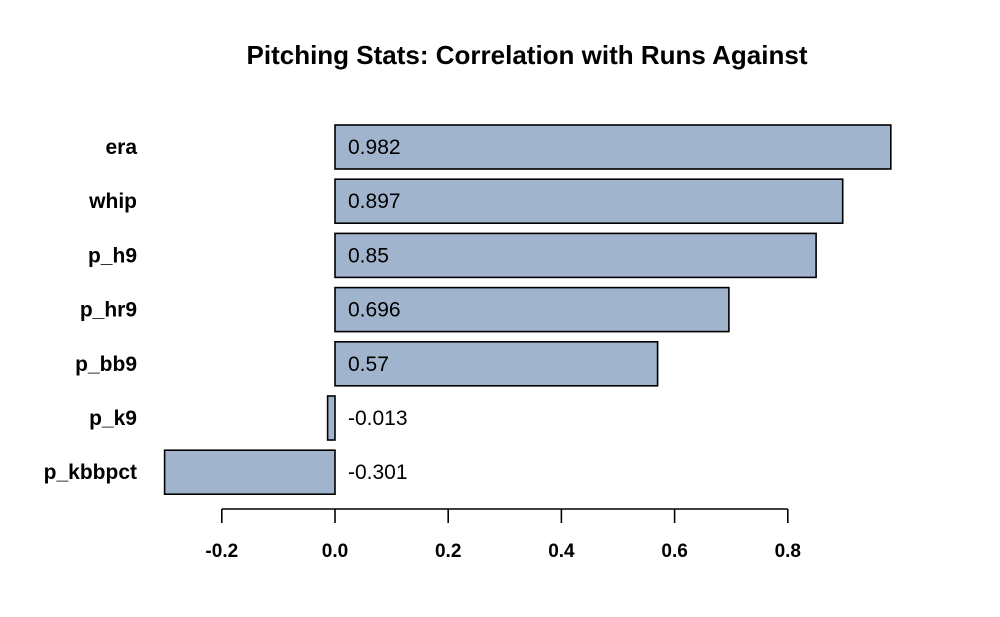 This screenshot has width=1000, height=617. What do you see at coordinates (368, 255) in the screenshot?
I see `value-label-p_h9: 0.85` at bounding box center [368, 255].